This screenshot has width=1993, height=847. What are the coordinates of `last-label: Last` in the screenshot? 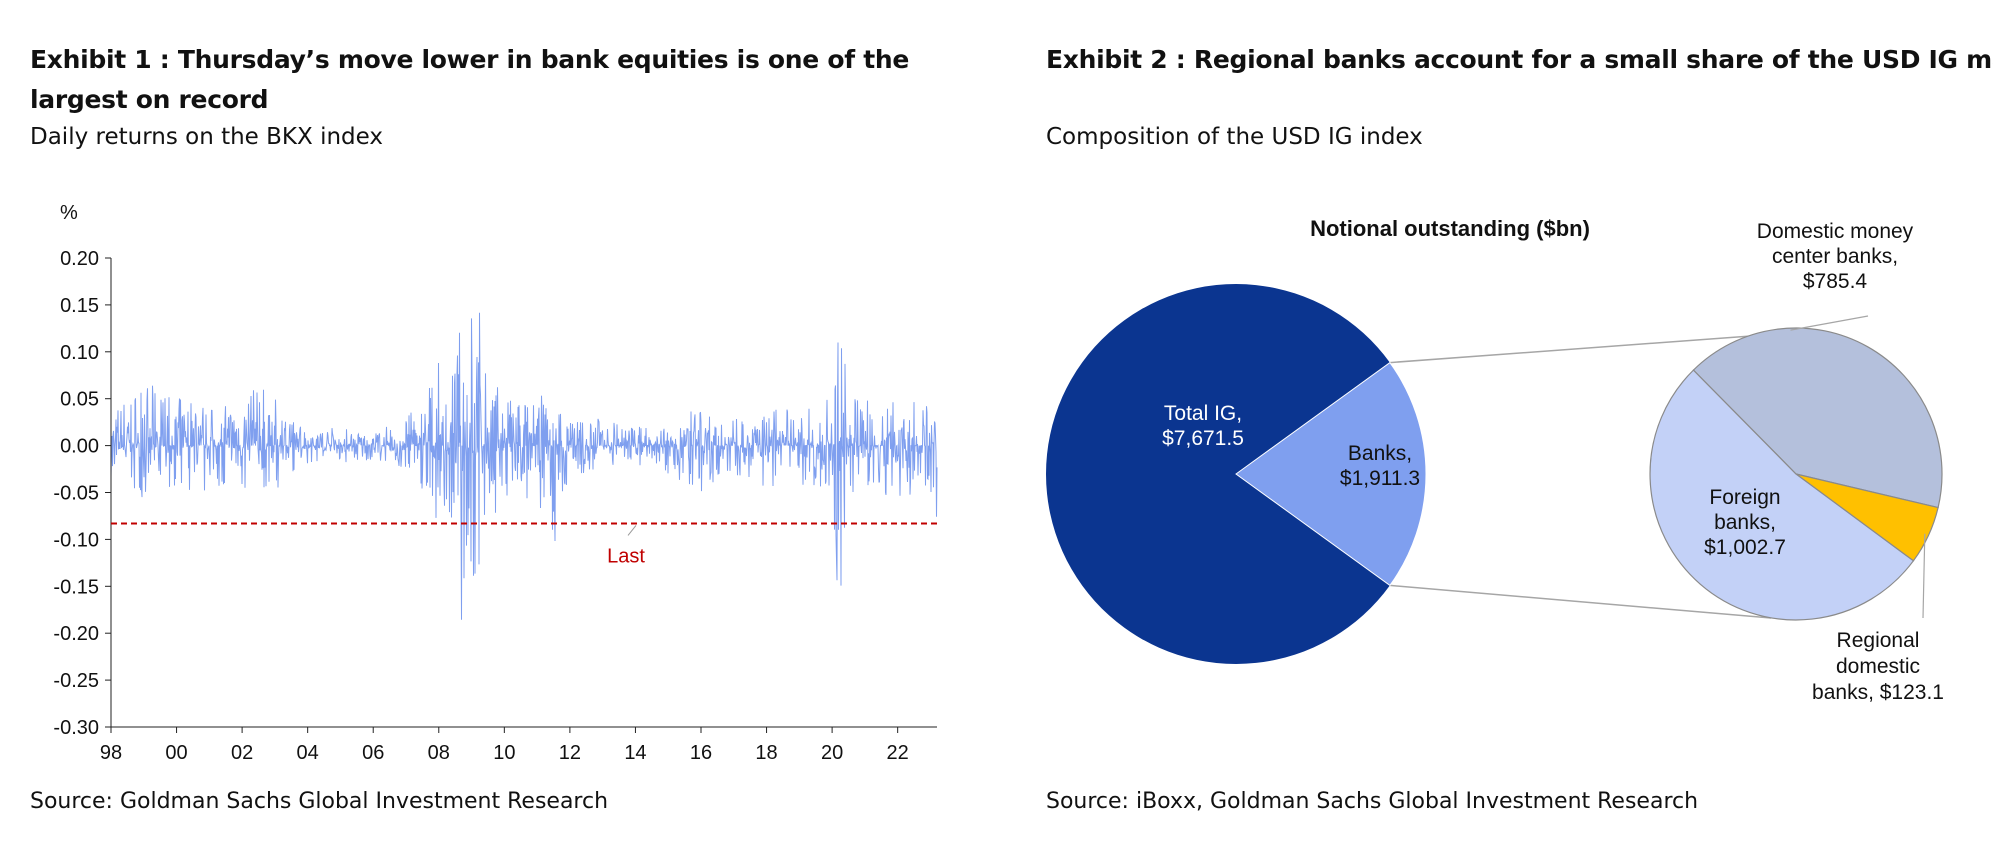 It's located at (626, 556).